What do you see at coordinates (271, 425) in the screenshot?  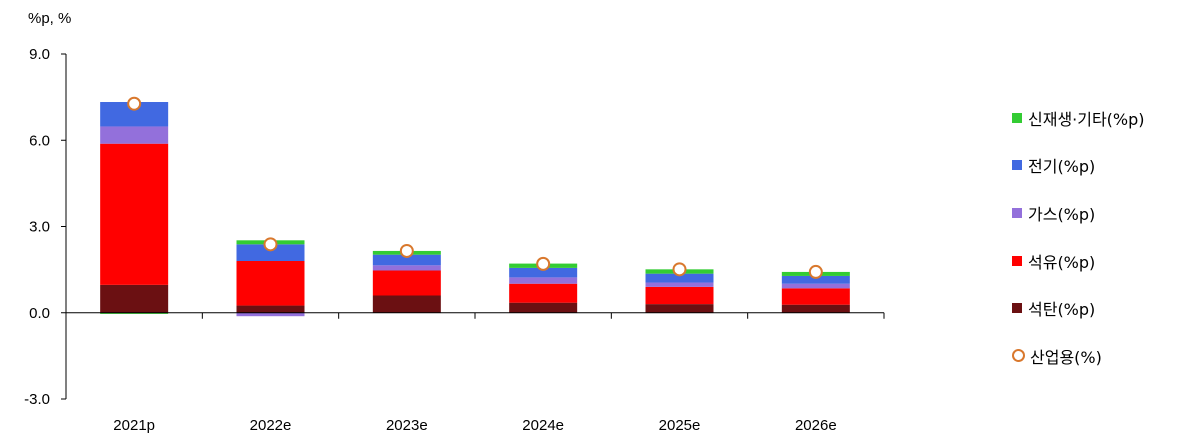 I see `x-tick-label: 2022e` at bounding box center [271, 425].